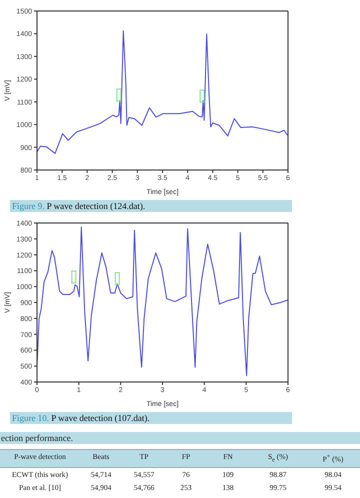  What do you see at coordinates (79, 206) in the screenshot?
I see `text: Figure 9. P wave detection (124.dat).` at bounding box center [79, 206].